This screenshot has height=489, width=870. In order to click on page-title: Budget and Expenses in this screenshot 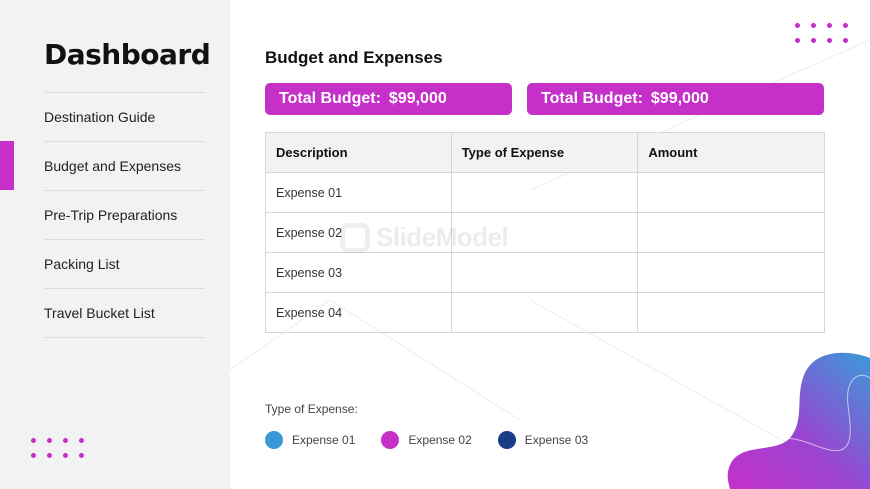, I will do `click(354, 57)`.